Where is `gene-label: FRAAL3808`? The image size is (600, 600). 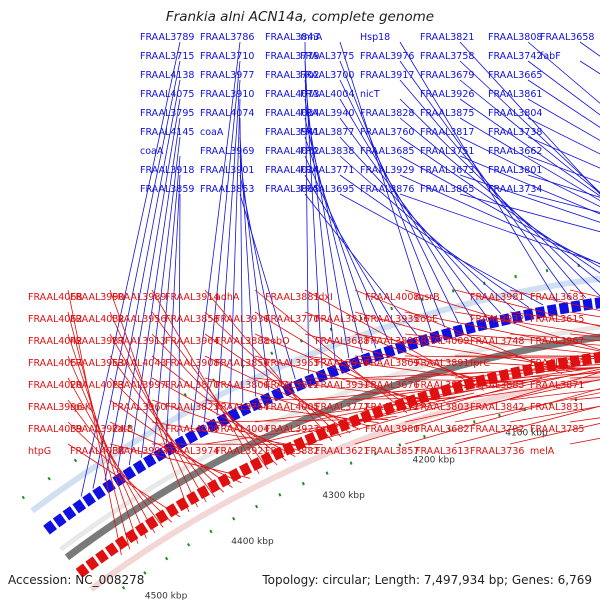 gene-label: FRAAL3808 is located at coordinates (515, 37).